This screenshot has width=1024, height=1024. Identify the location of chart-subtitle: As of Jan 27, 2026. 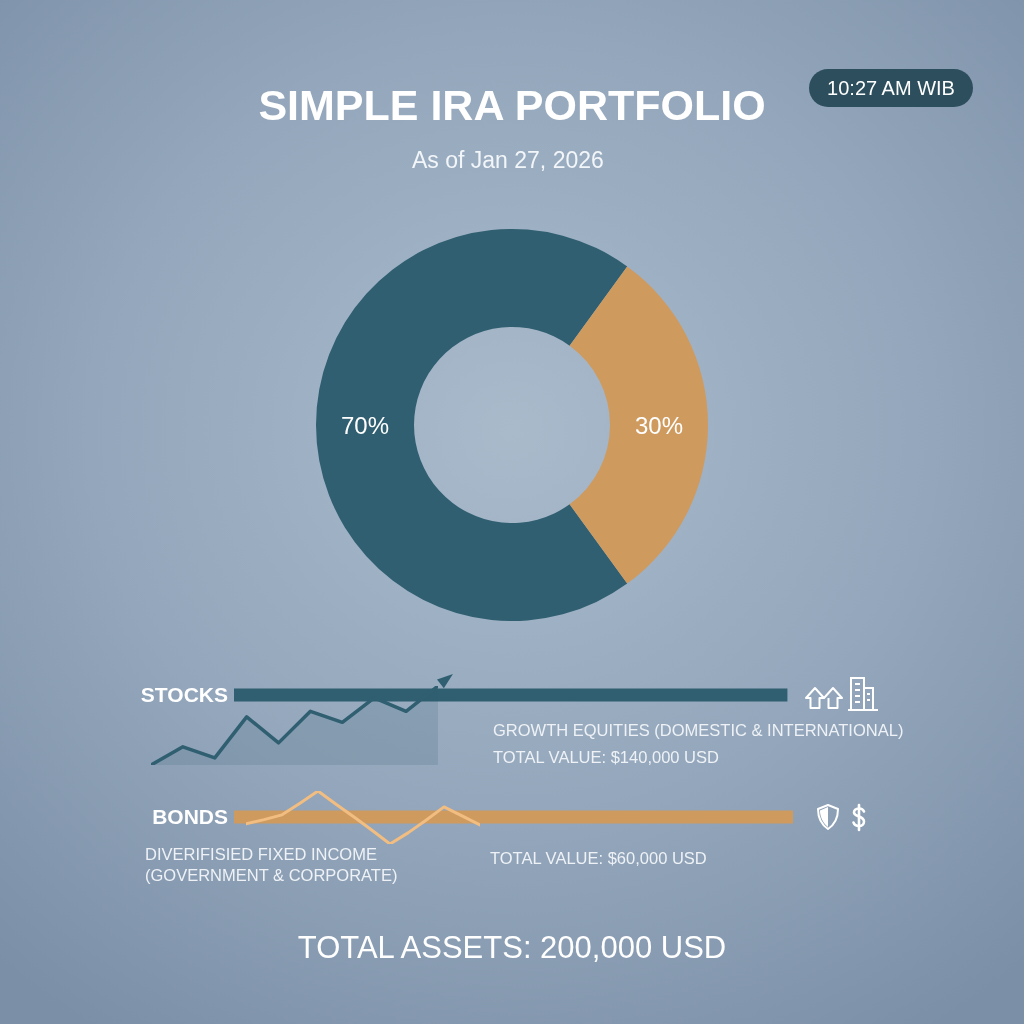
(508, 160).